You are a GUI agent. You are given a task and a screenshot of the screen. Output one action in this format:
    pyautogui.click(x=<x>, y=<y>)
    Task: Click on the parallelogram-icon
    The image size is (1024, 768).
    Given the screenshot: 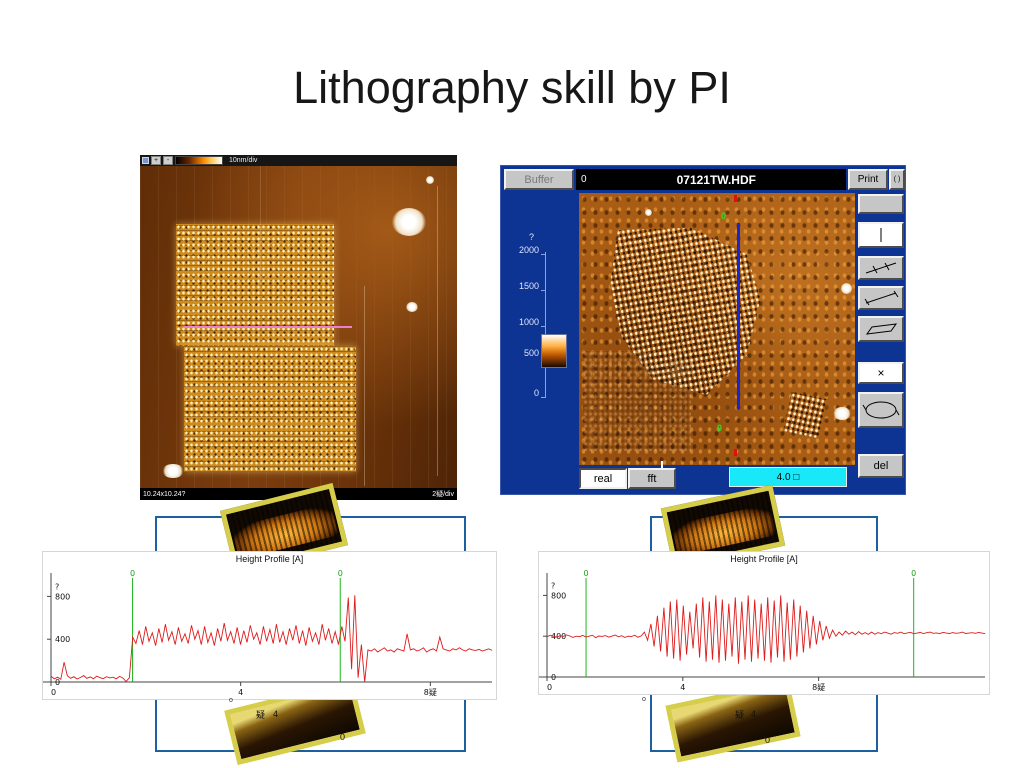 What is the action you would take?
    pyautogui.click(x=881, y=329)
    